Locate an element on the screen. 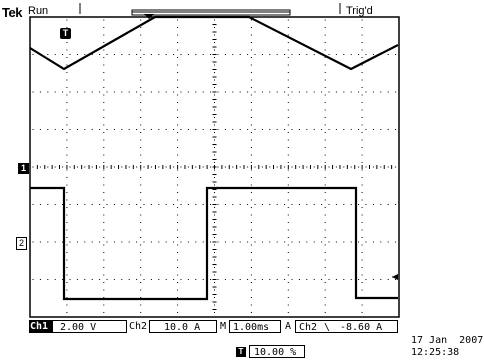 The image size is (484, 360). ch1-label: Ch1 is located at coordinates (41, 326).